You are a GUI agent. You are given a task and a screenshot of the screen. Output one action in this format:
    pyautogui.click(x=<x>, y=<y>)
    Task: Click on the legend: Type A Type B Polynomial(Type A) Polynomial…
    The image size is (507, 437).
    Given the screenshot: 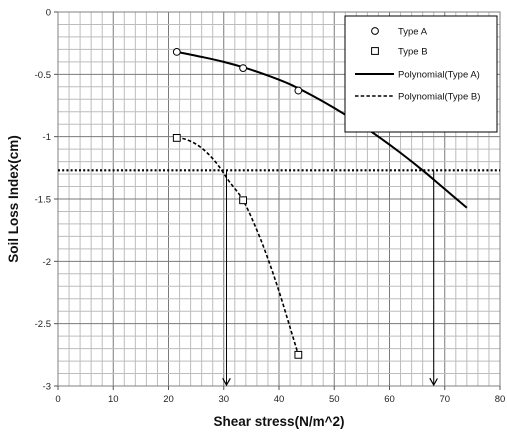 What is the action you would take?
    pyautogui.click(x=421, y=74)
    